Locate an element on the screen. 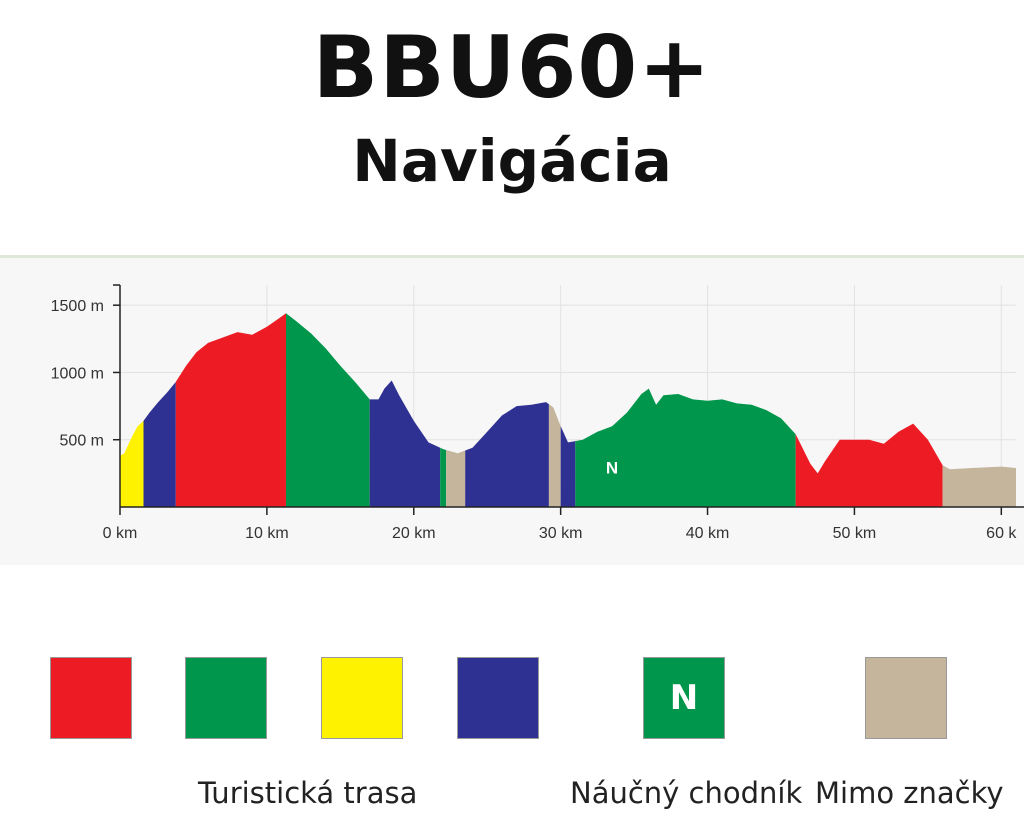  x-tick-label: 60 k is located at coordinates (1001, 533).